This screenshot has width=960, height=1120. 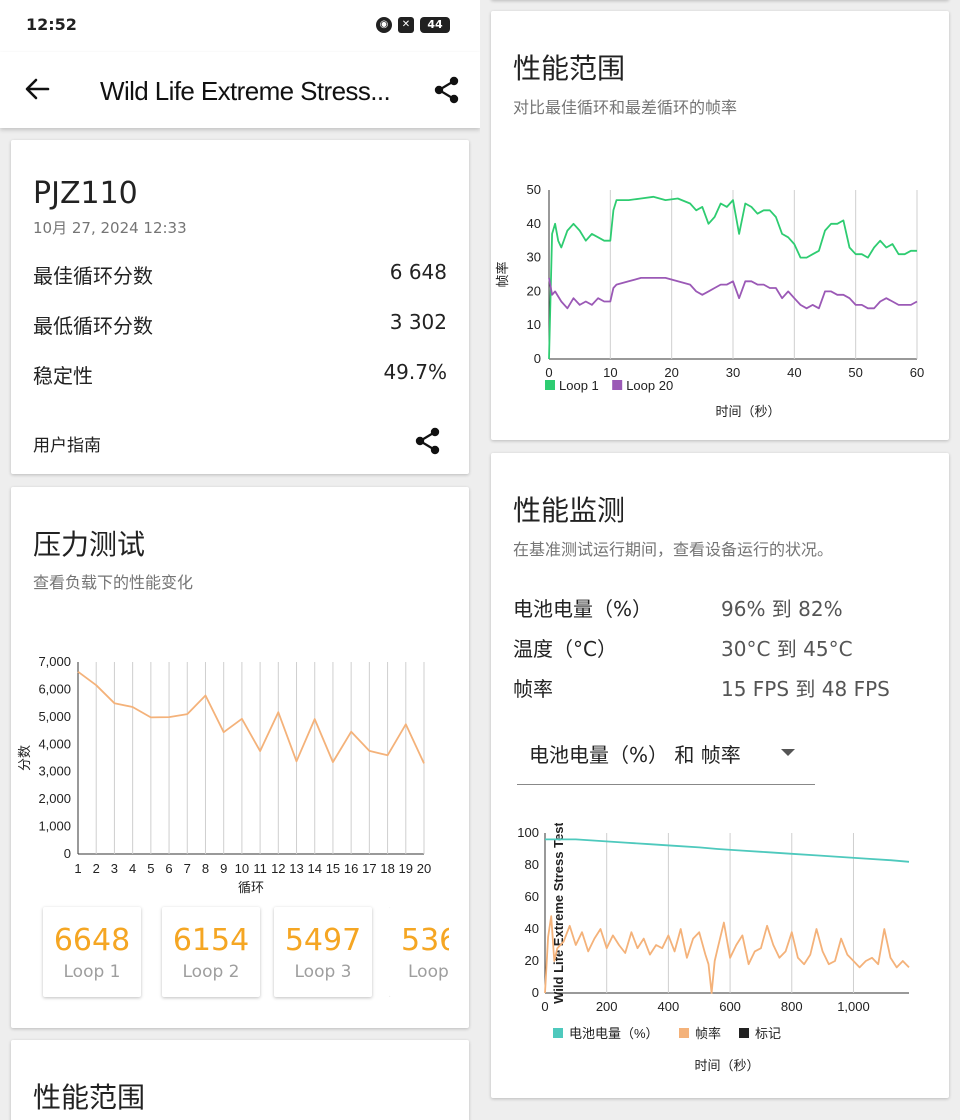 What do you see at coordinates (673, 549) in the screenshot?
I see `section-subtitle: 在基准测试运行期间，查看设备运行的状况。` at bounding box center [673, 549].